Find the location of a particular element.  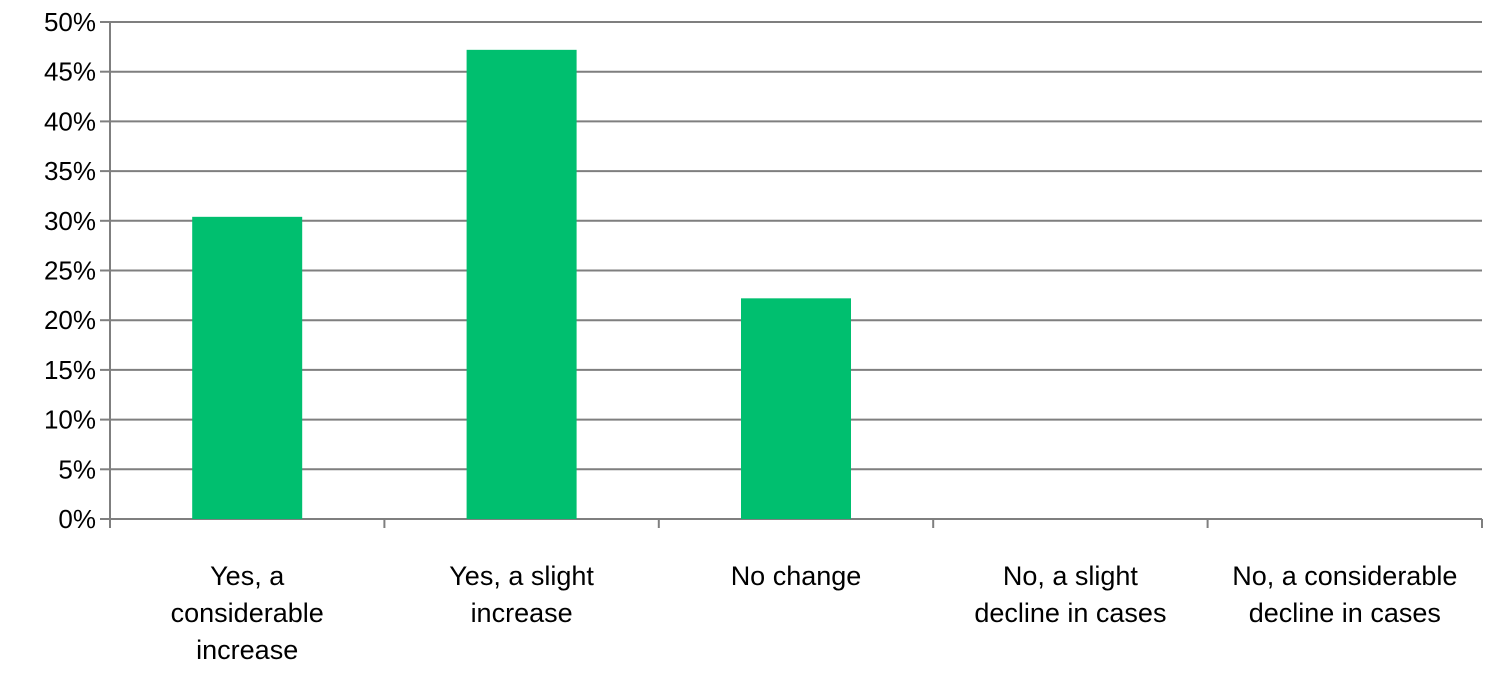

y-tick-label: 15% is located at coordinates (70, 370).